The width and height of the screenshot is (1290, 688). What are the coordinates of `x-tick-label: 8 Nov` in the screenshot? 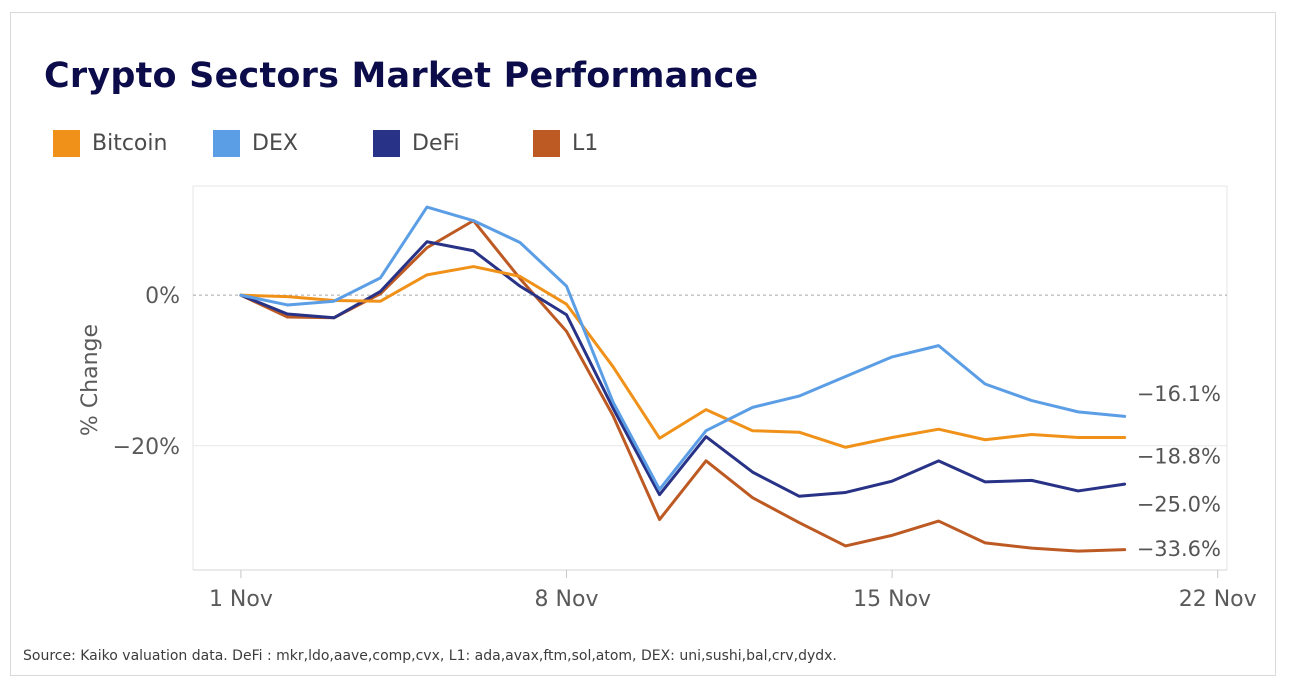 It's located at (567, 599).